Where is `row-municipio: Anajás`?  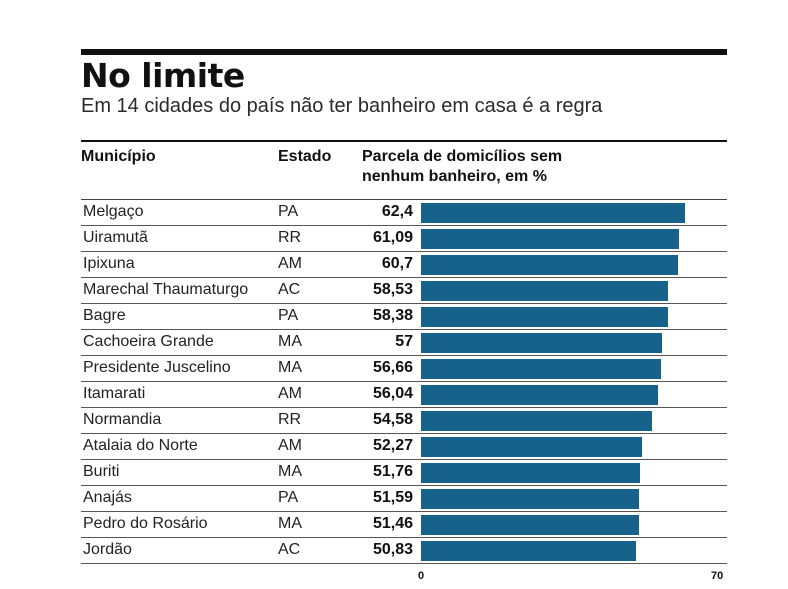
row-municipio: Anajás is located at coordinates (107, 497).